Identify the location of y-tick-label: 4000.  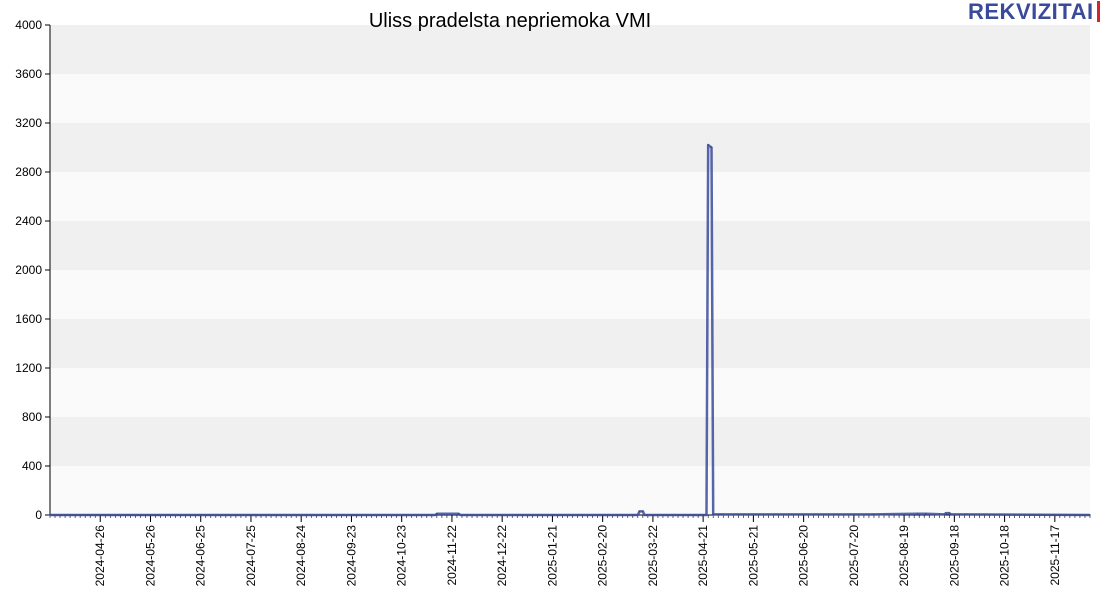
(28, 25).